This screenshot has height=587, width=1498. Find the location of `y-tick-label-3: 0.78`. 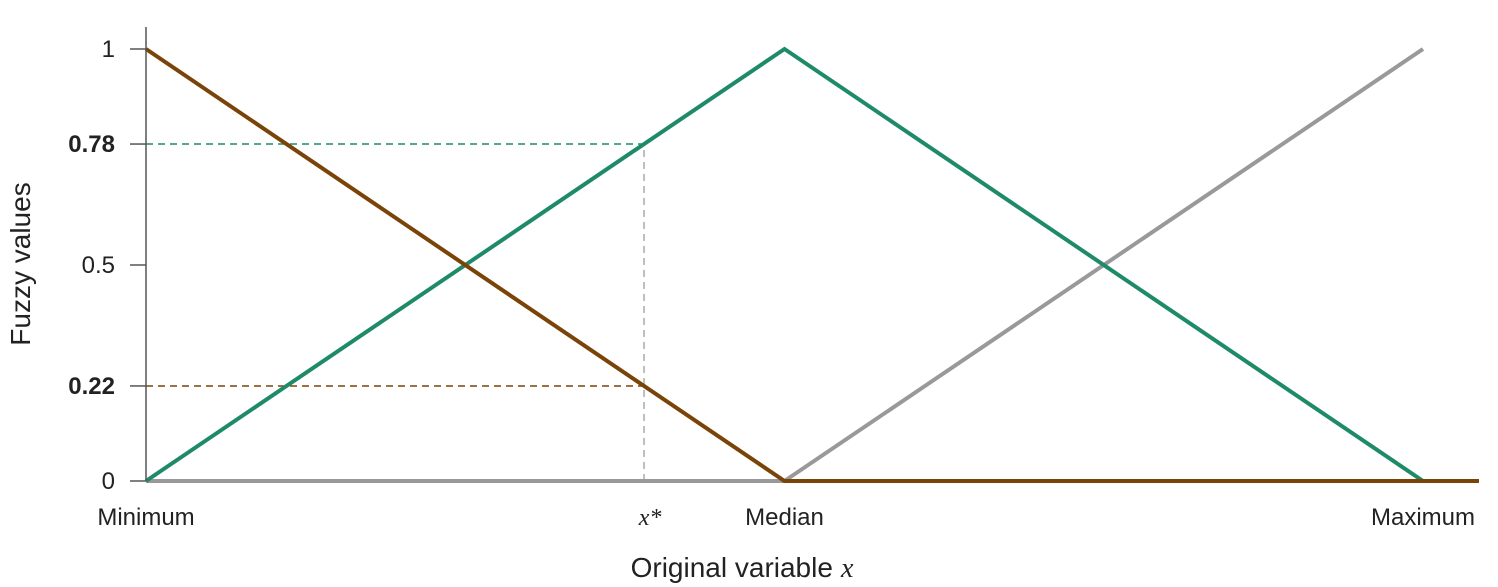

y-tick-label-3: 0.78 is located at coordinates (91, 144).